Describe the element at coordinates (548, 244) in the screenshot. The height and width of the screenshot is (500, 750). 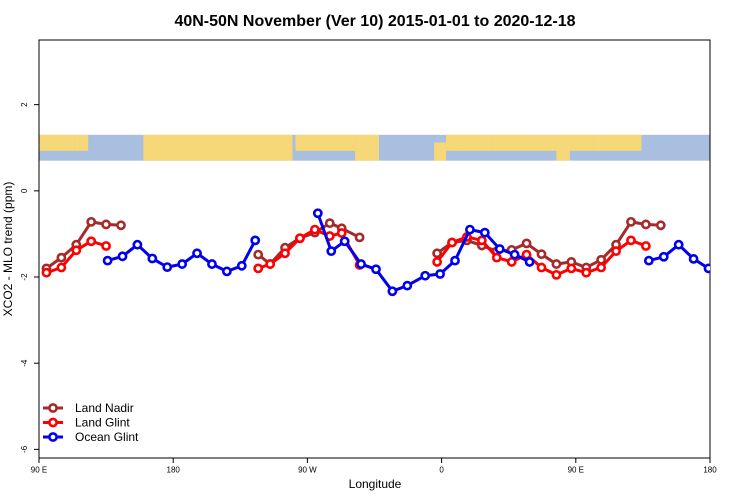
I see `series-line` at that location.